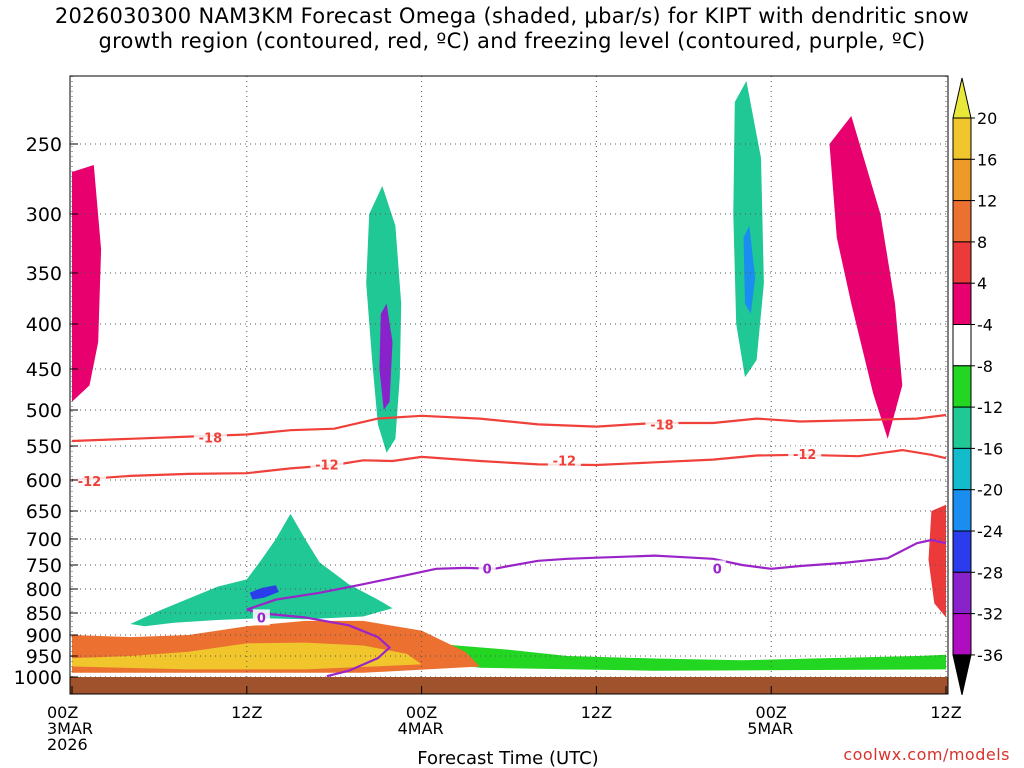 Image resolution: width=1024 pixels, height=768 pixels. I want to click on y-tick-label: 1000, so click(38, 678).